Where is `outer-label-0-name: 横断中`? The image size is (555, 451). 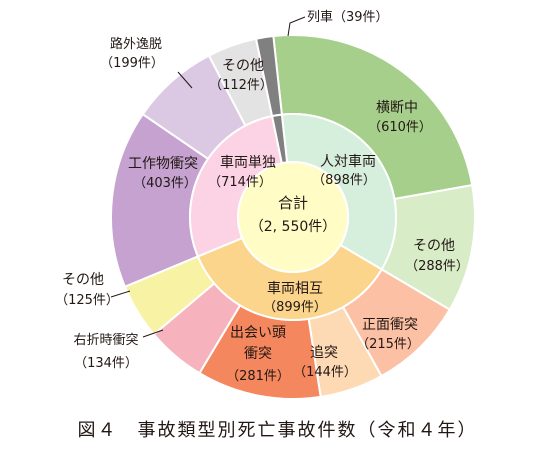 outer-label-0-name: 横断中 is located at coordinates (397, 108).